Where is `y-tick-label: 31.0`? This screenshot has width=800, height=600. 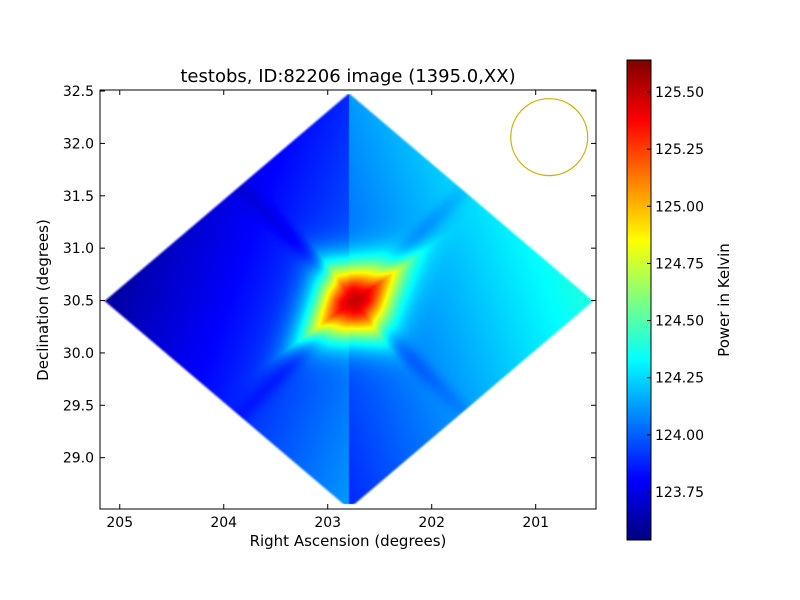
y-tick-label: 31.0 is located at coordinates (78, 249).